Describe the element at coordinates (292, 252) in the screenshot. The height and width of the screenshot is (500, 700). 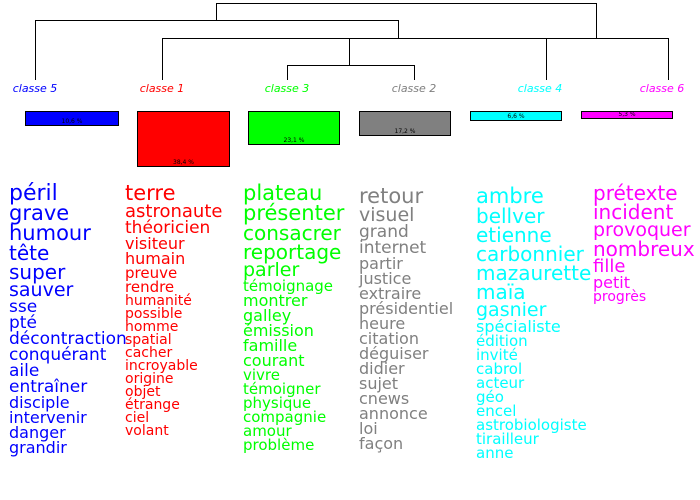
I see `class-word: reportage` at that location.